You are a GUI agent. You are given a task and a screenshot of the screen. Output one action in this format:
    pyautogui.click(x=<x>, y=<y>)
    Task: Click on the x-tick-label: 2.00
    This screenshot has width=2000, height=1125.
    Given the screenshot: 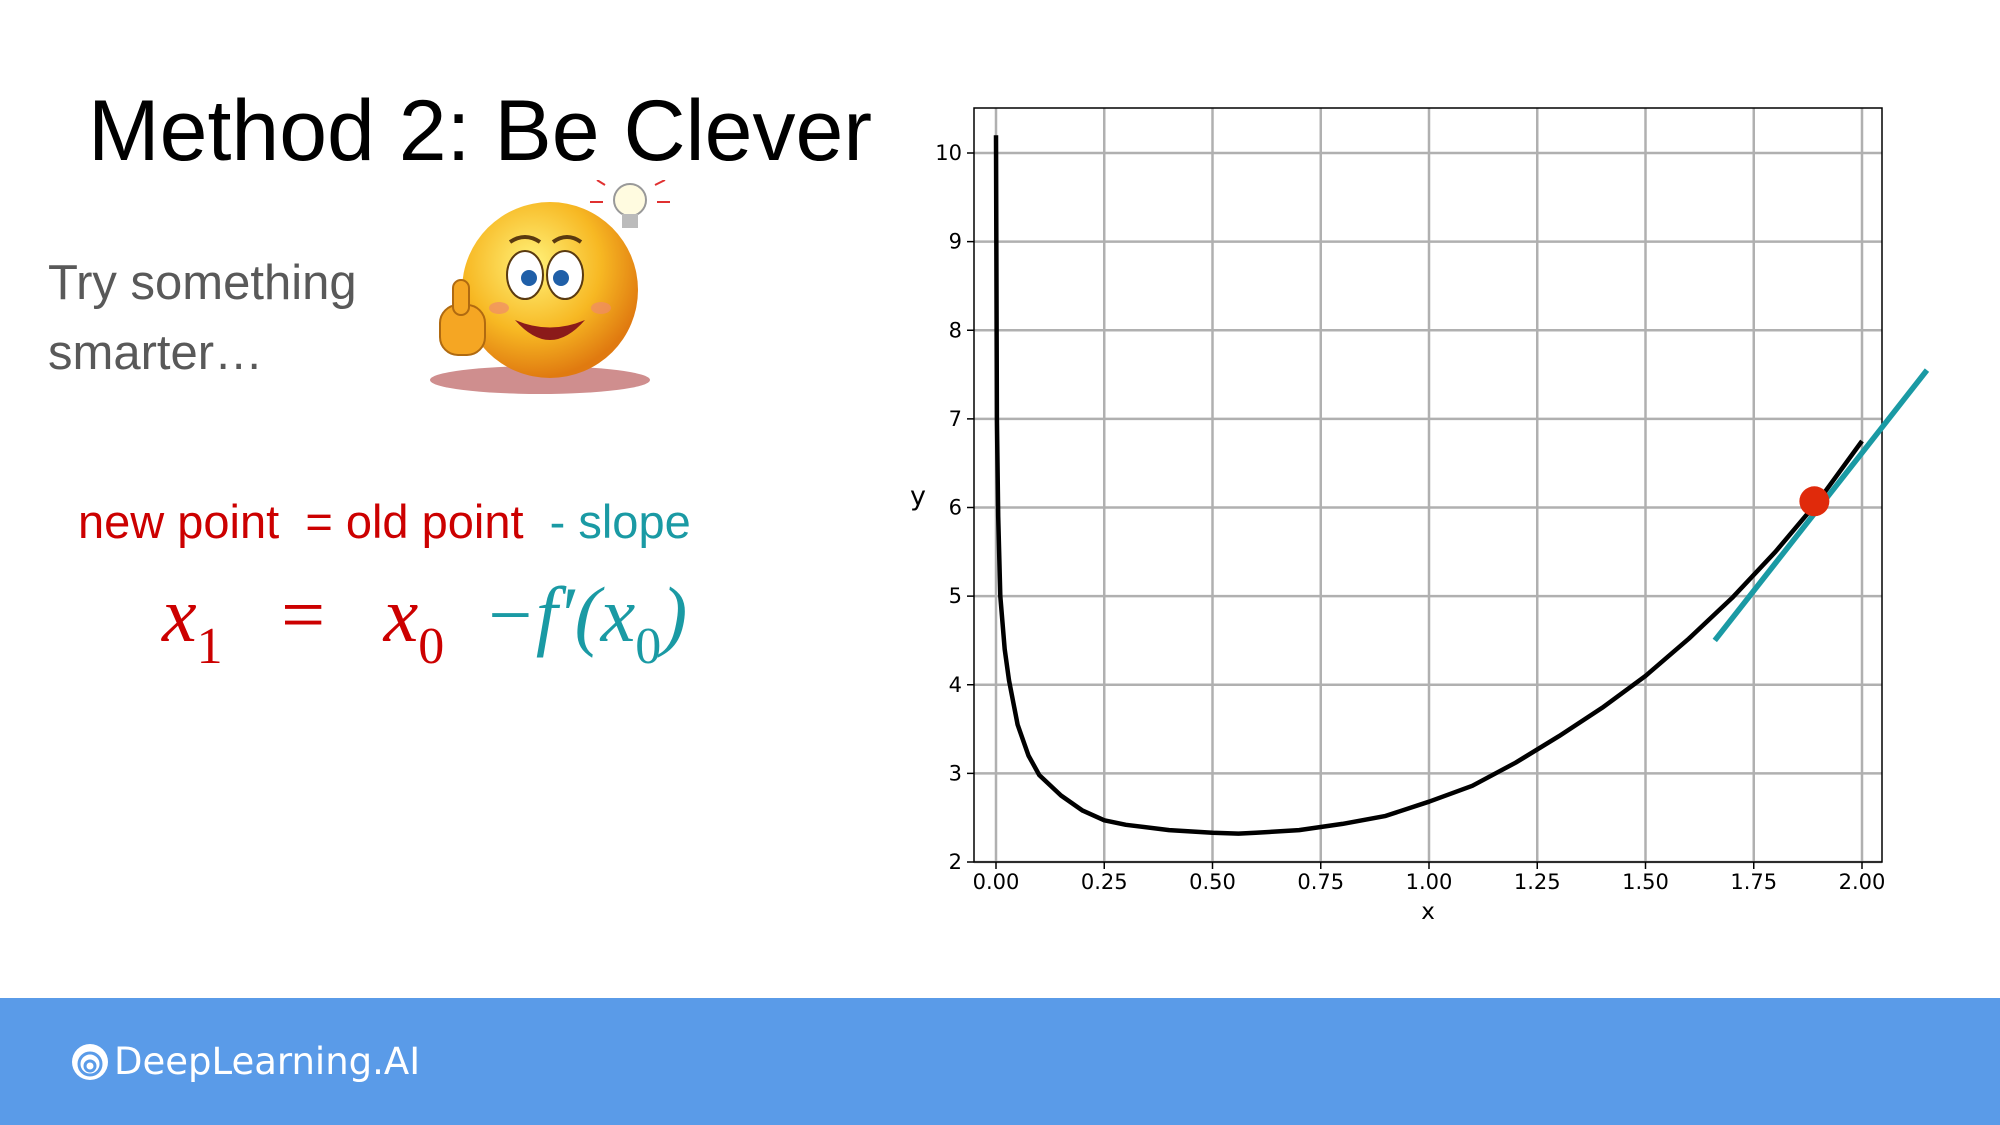 What is the action you would take?
    pyautogui.click(x=1862, y=882)
    